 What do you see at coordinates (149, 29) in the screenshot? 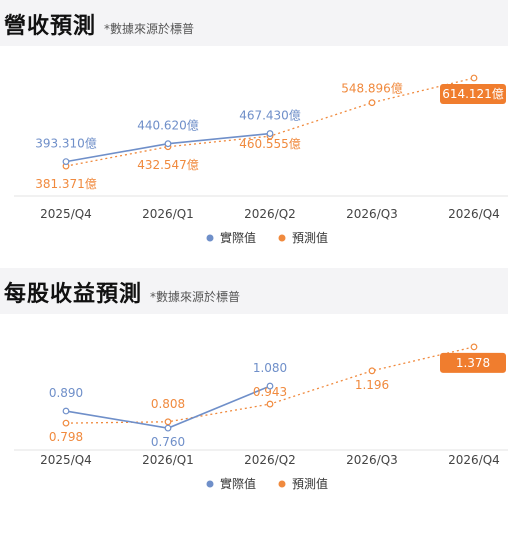
I see `revenue-source-note: *數據來源於標普` at bounding box center [149, 29].